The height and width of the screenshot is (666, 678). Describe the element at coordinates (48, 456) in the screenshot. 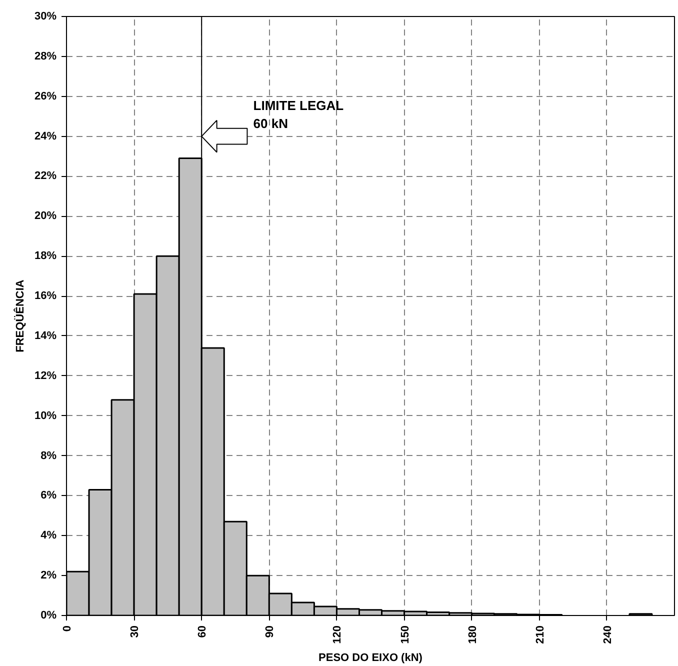

I see `y-tick-label: 8%` at that location.